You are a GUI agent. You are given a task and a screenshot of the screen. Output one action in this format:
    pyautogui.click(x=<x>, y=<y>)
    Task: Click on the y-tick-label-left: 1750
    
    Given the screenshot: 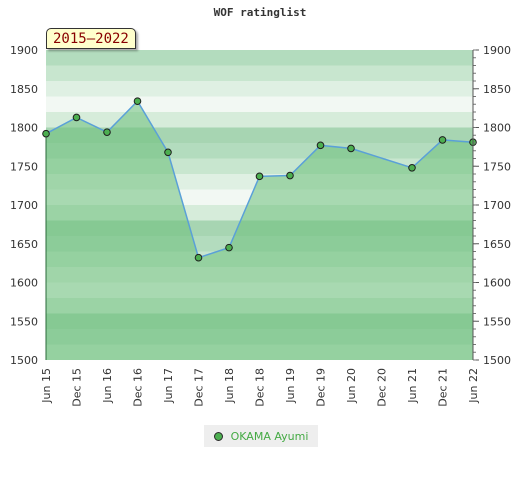 What is the action you would take?
    pyautogui.click(x=24, y=166)
    